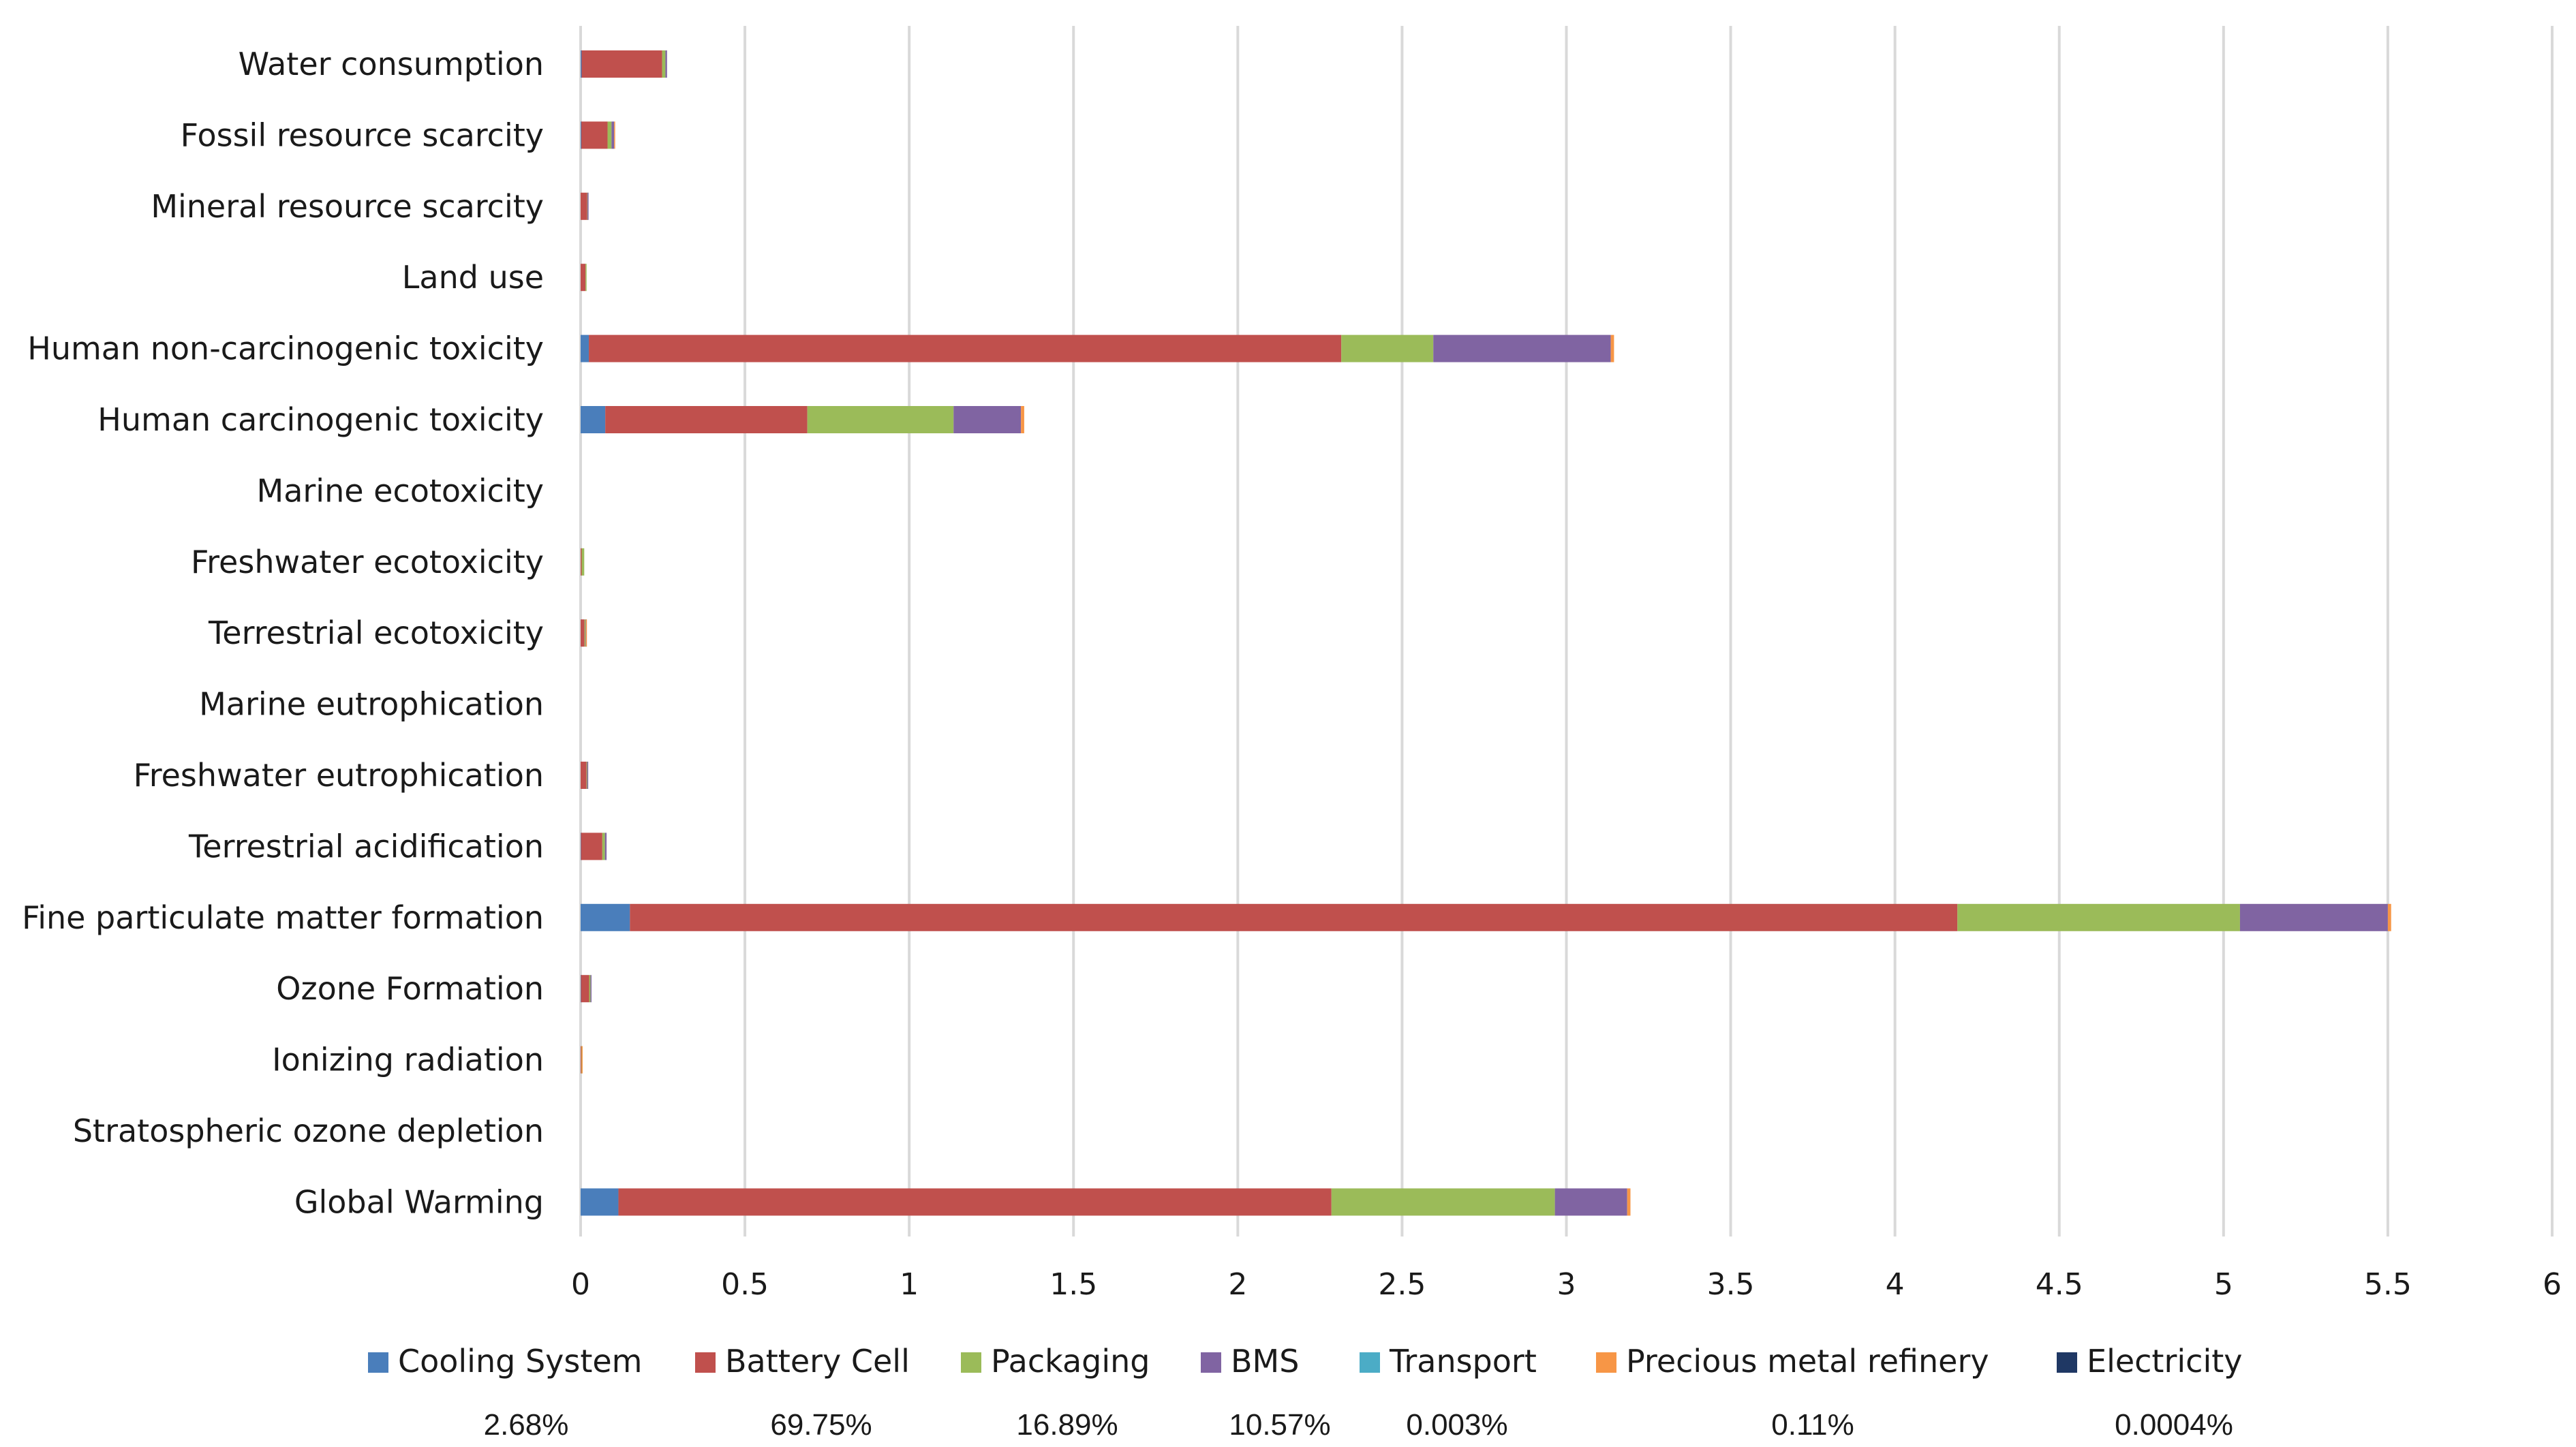 This screenshot has width=2576, height=1447. I want to click on legend-share-label: 0.003%, so click(1457, 1425).